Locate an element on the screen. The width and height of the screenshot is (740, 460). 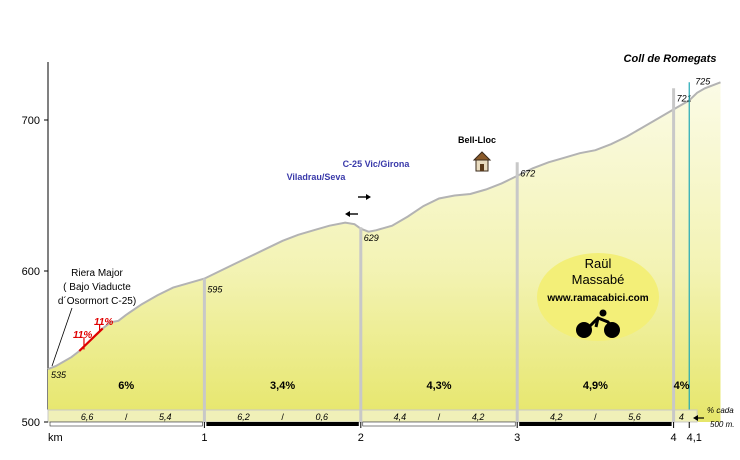
gradient-bar: 6,6 5,4 6,2 0,6 4,4 4,2 4,2 5,6 4 / / / / is located at coordinates (372, 416).